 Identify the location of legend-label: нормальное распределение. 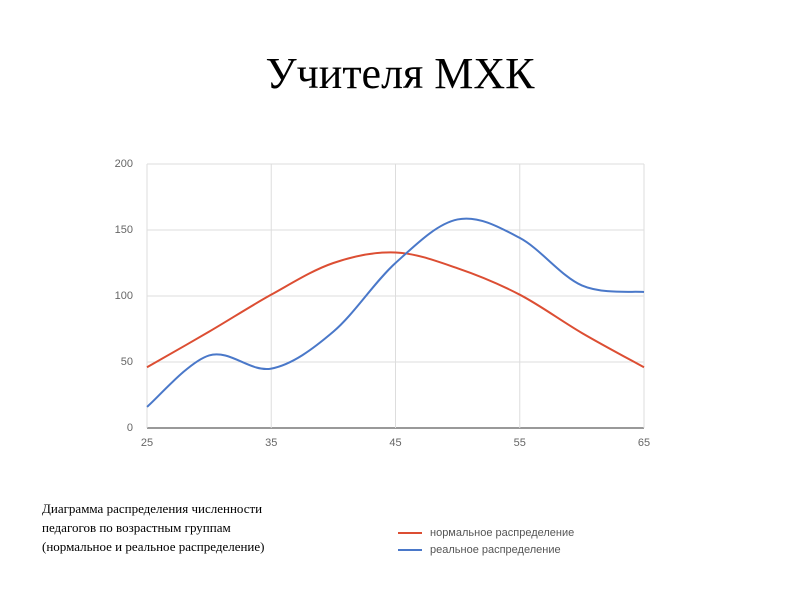
(502, 533).